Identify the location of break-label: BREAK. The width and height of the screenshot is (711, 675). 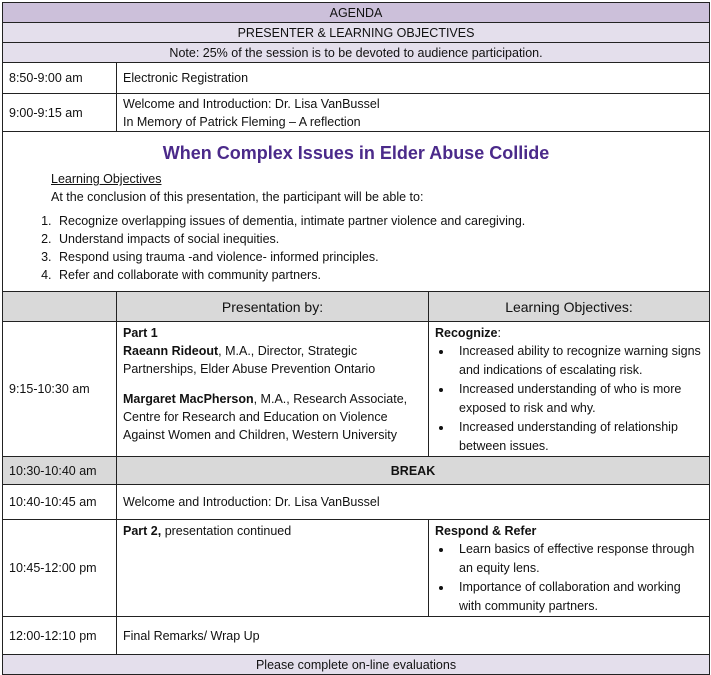
(413, 470).